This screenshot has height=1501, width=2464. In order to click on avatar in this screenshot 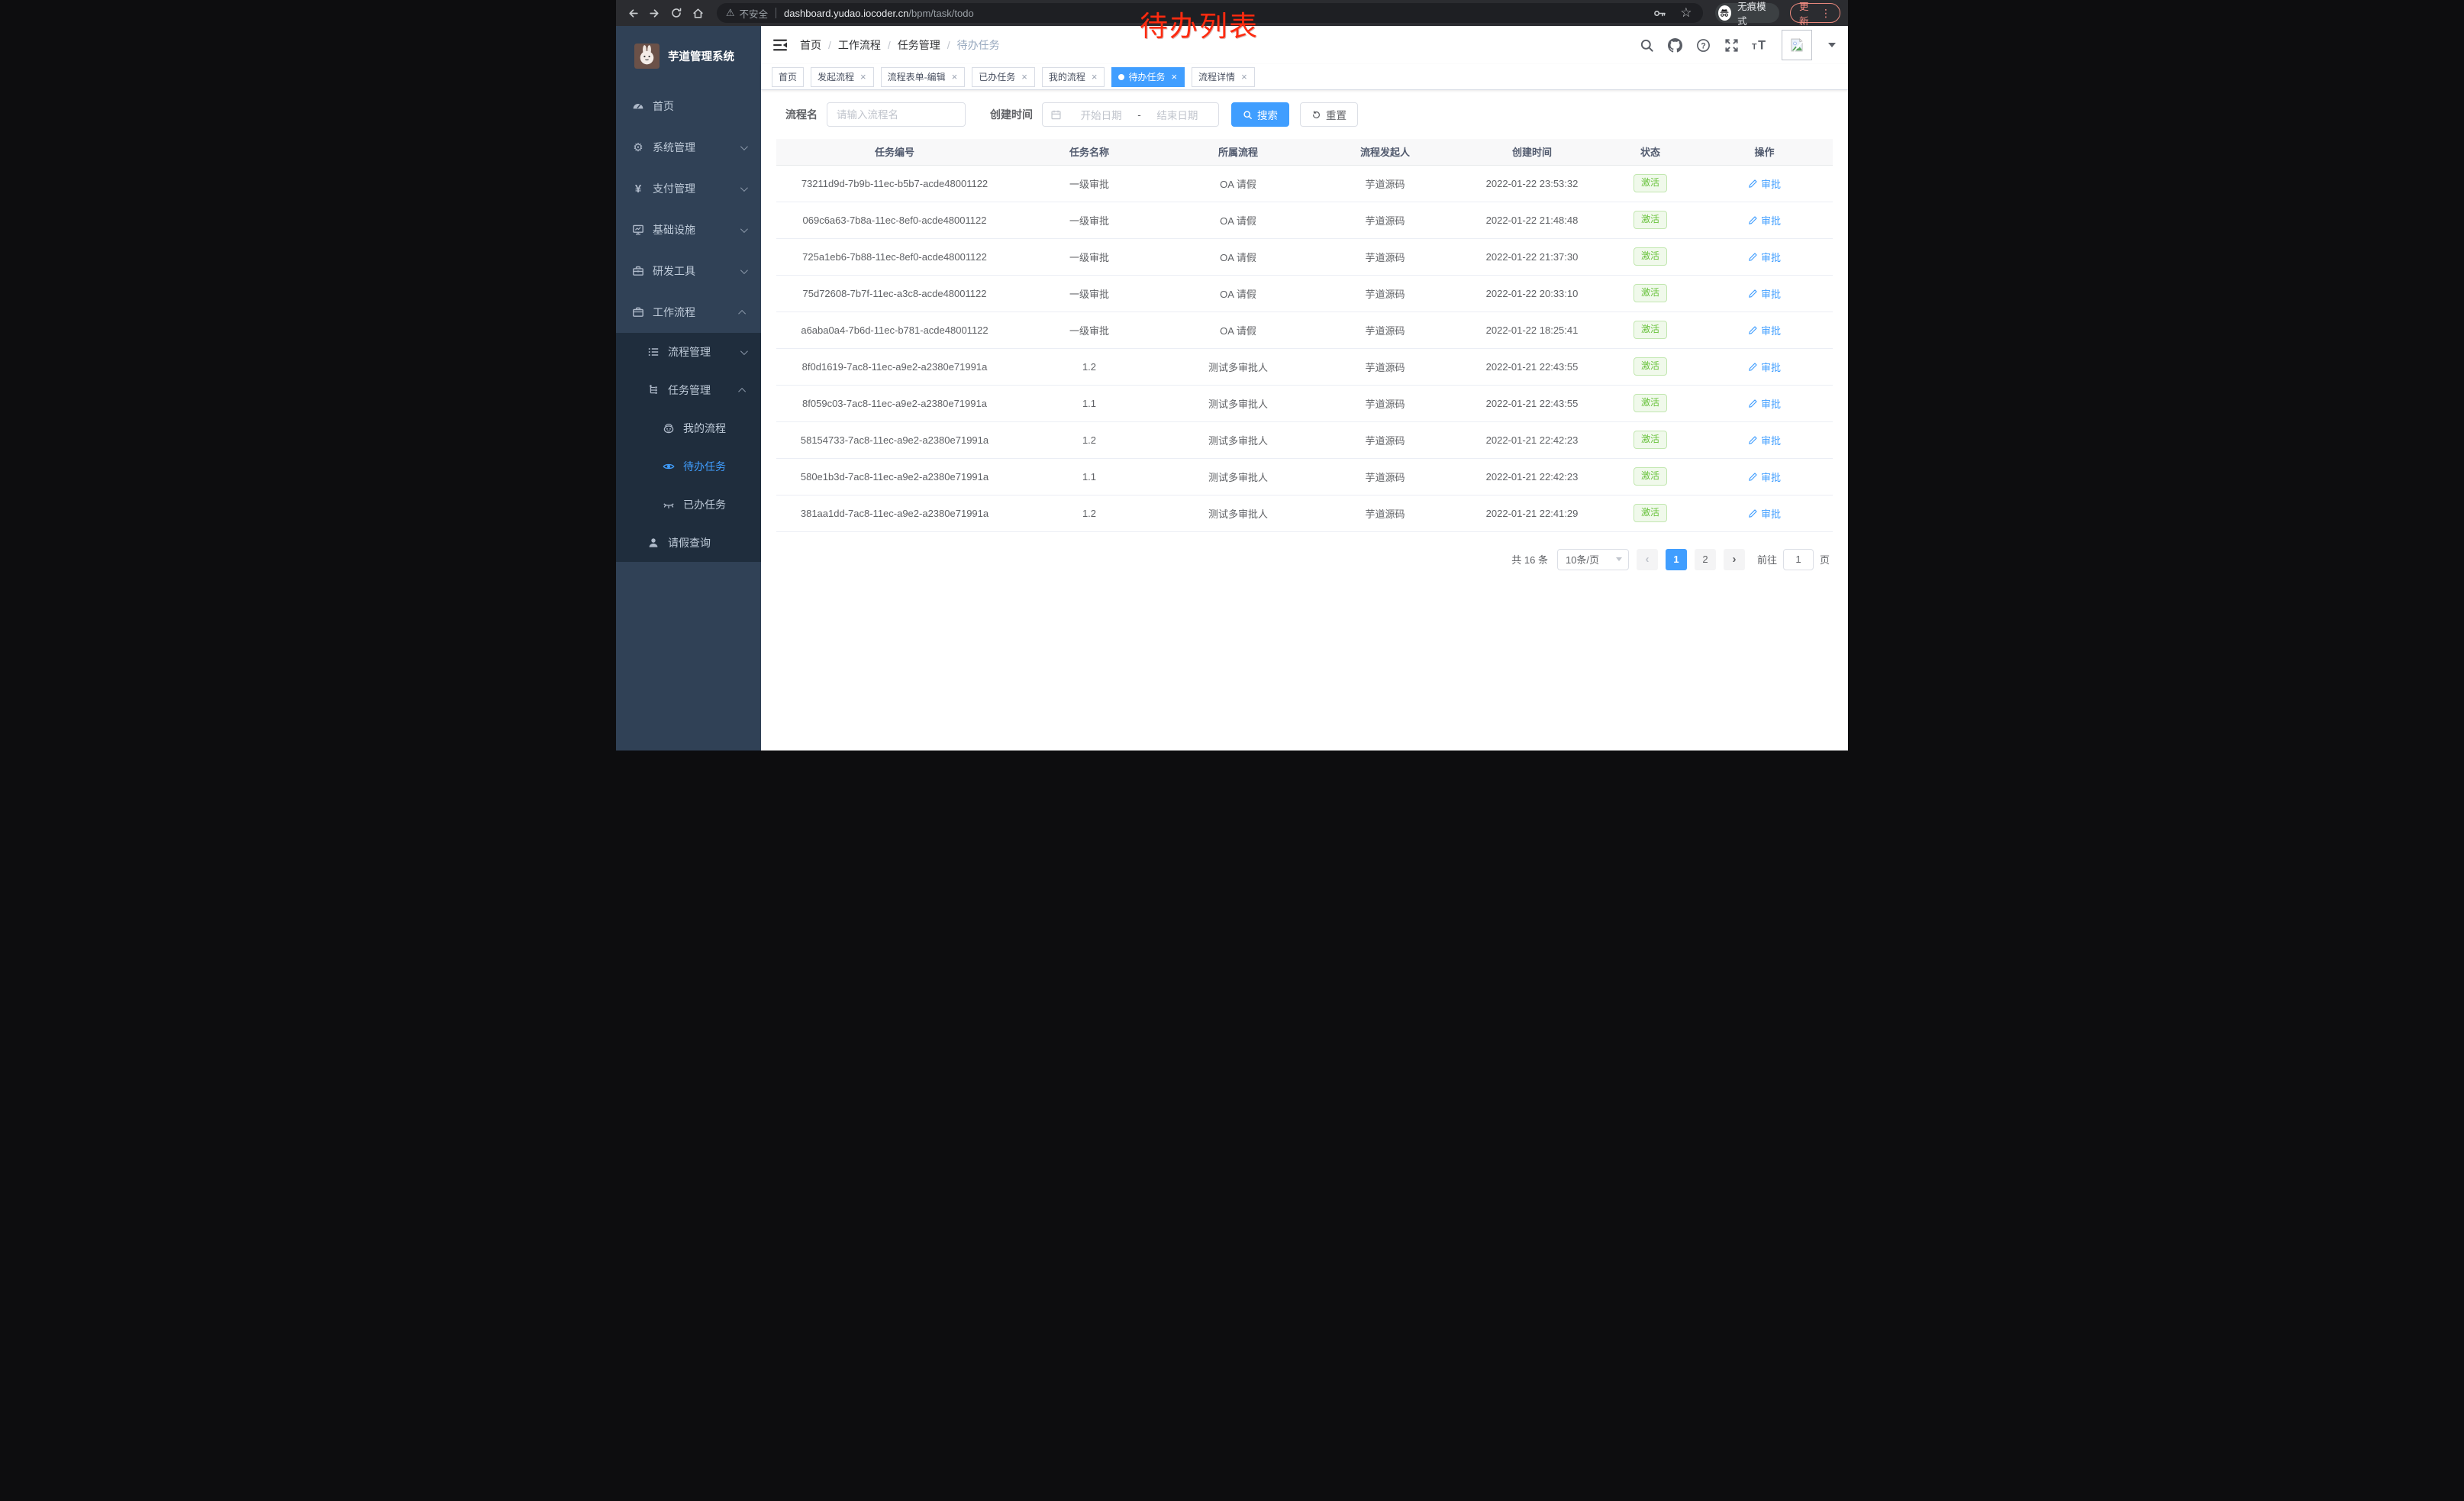, I will do `click(1797, 45)`.